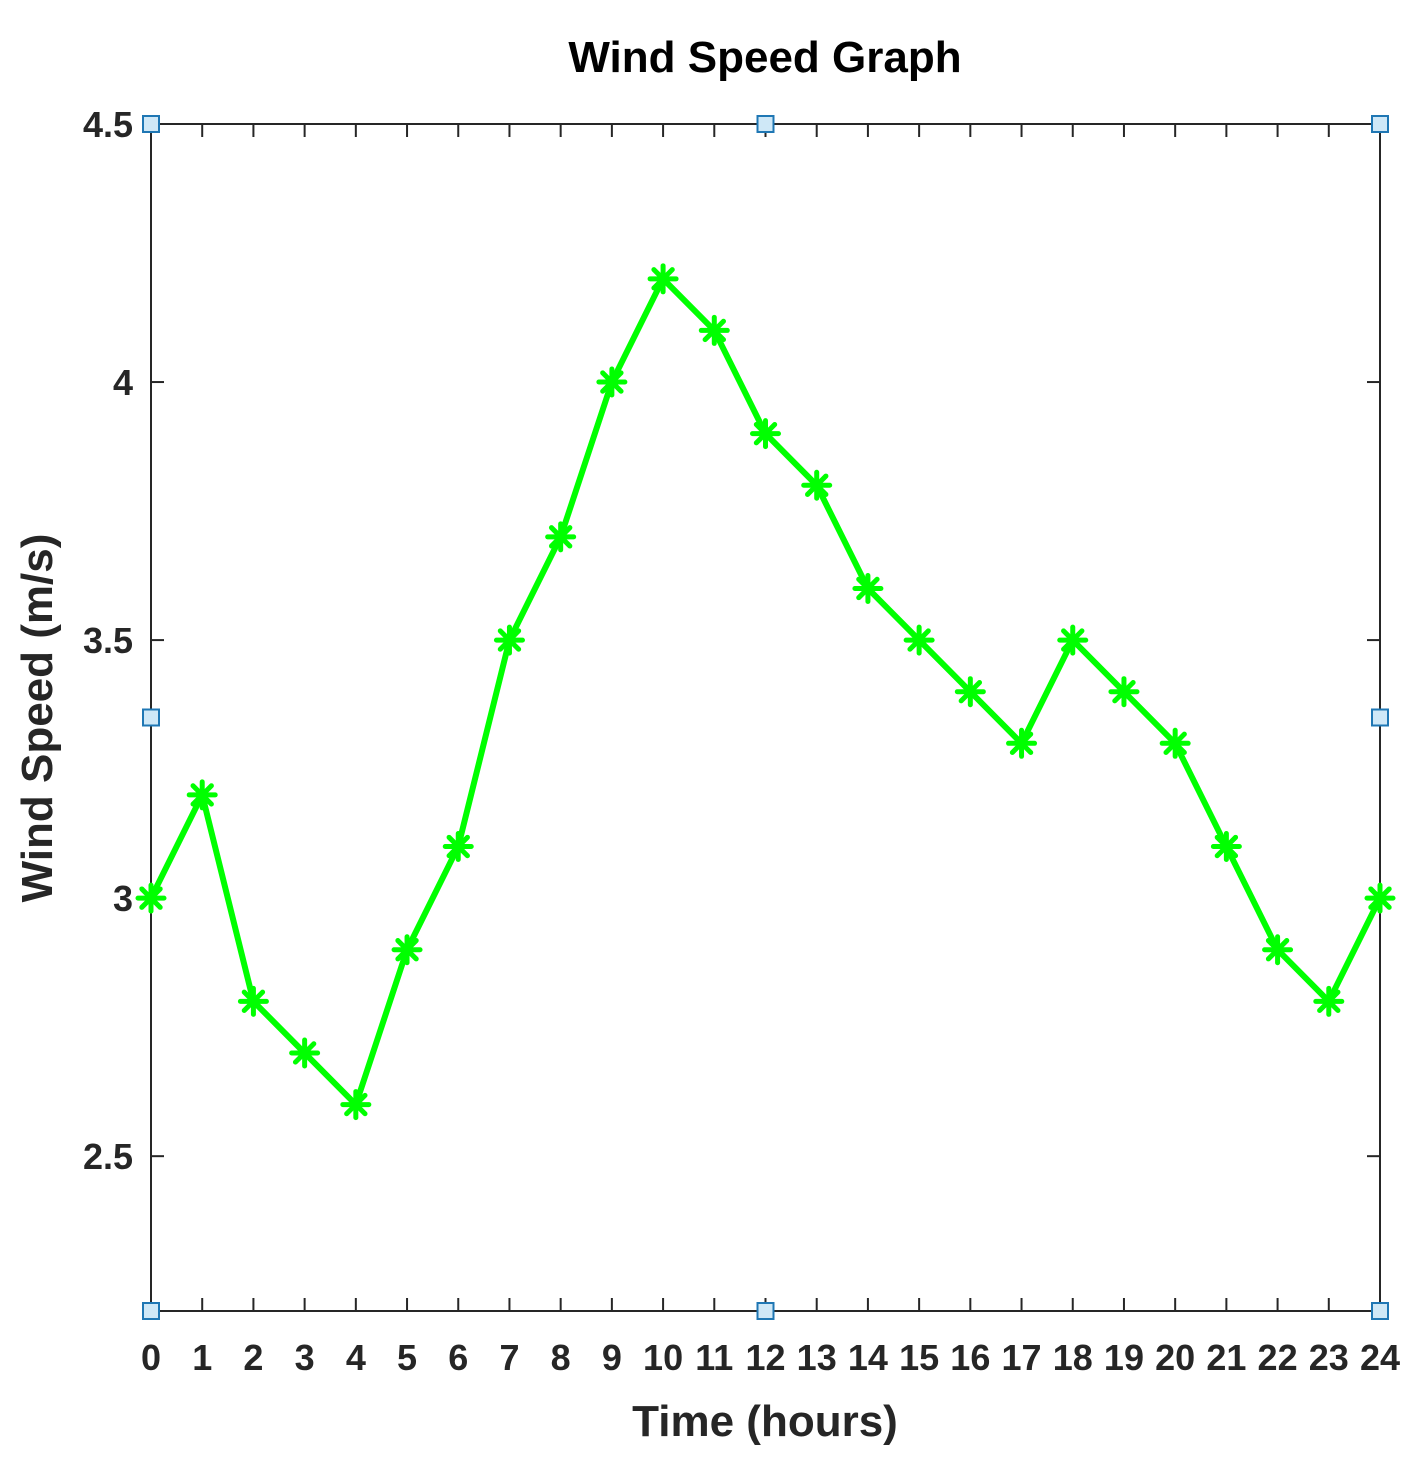 Image resolution: width=1427 pixels, height=1462 pixels. Describe the element at coordinates (305, 1357) in the screenshot. I see `x-tick-label: 3` at that location.